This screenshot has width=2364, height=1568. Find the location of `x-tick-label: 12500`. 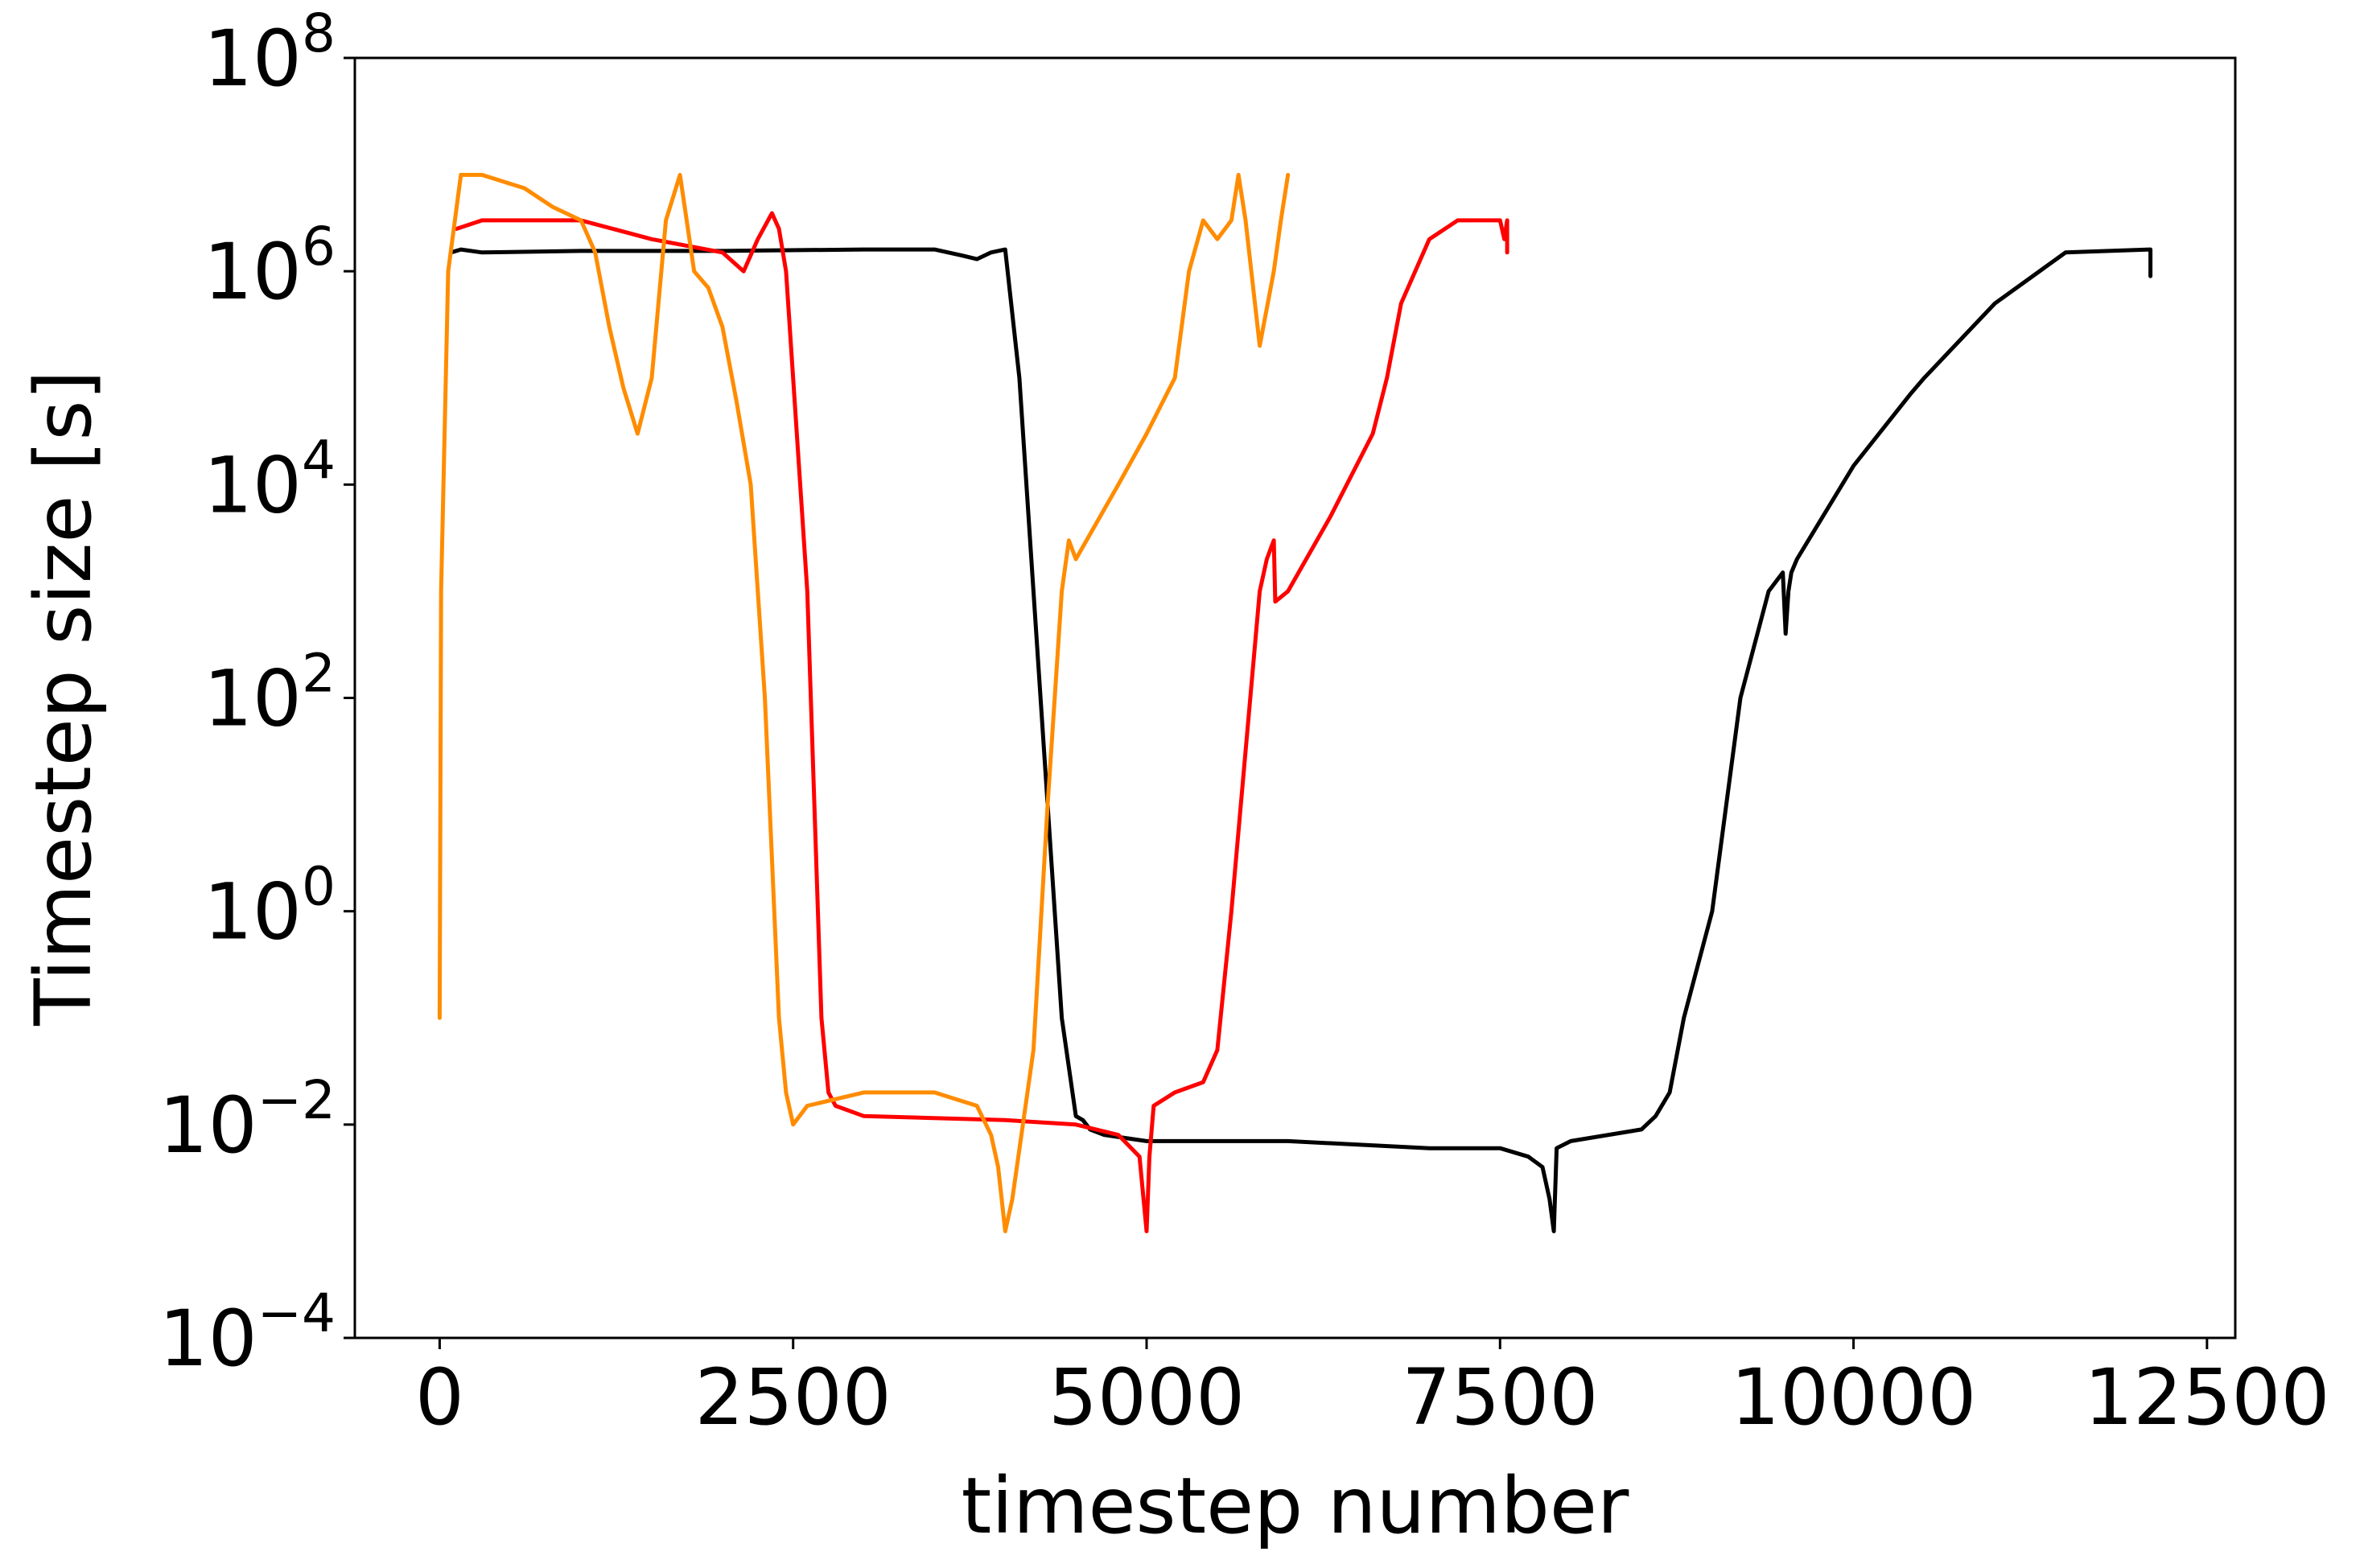

x-tick-label: 12500 is located at coordinates (2206, 1397).